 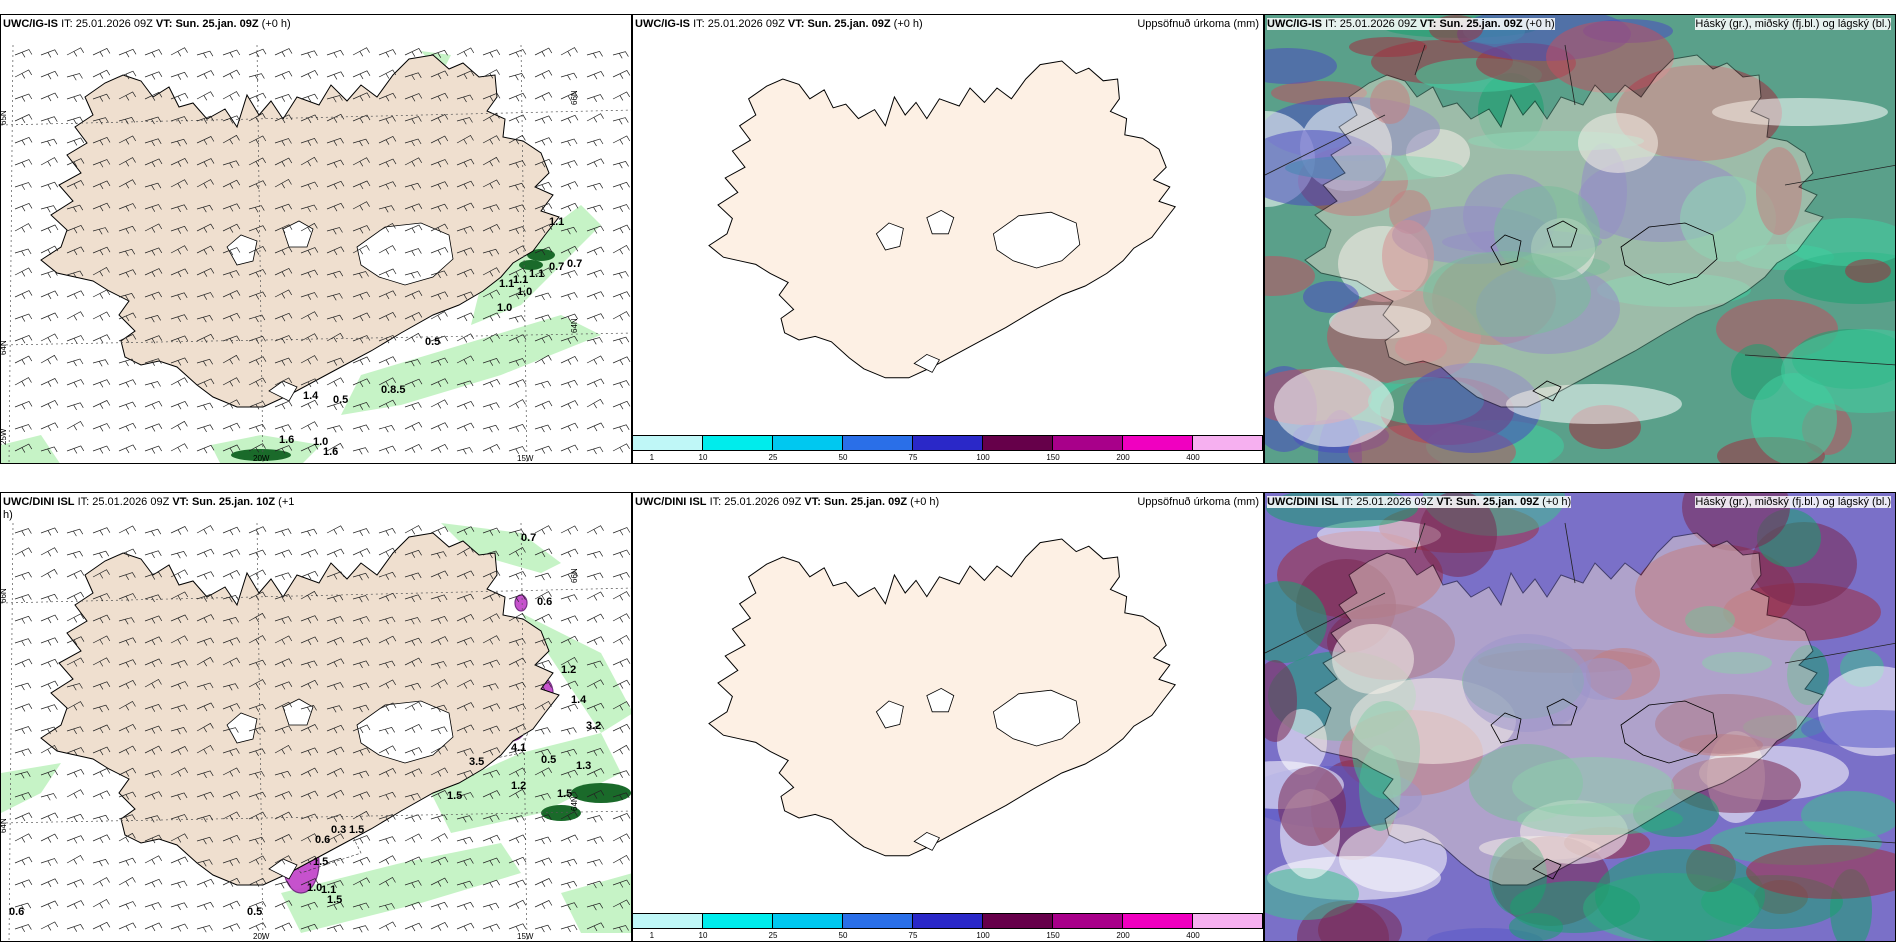 What do you see at coordinates (504, 308) in the screenshot?
I see `contour-label: 1.0` at bounding box center [504, 308].